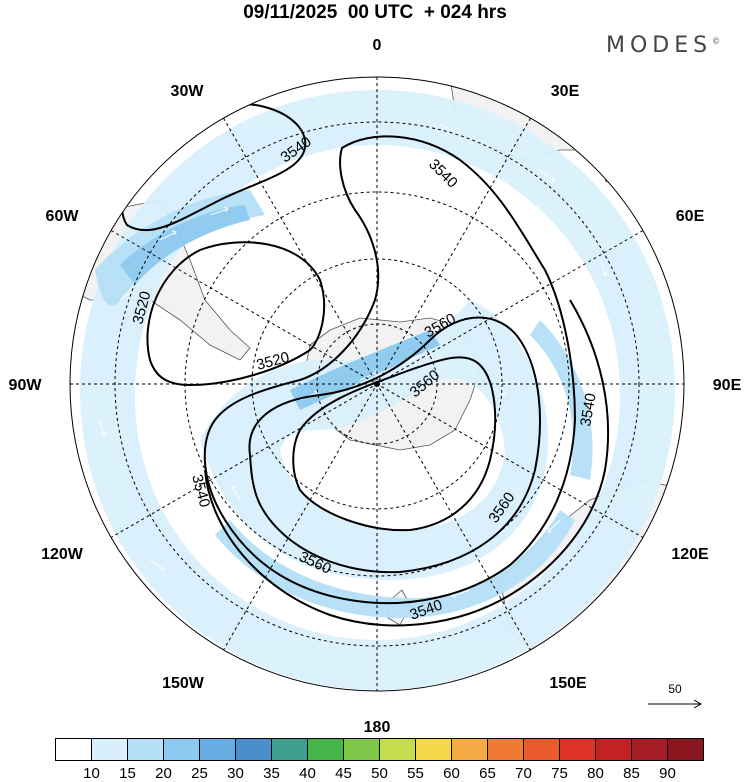  Describe the element at coordinates (698, 704) in the screenshot. I see `vector-reference-arrowhead` at that location.